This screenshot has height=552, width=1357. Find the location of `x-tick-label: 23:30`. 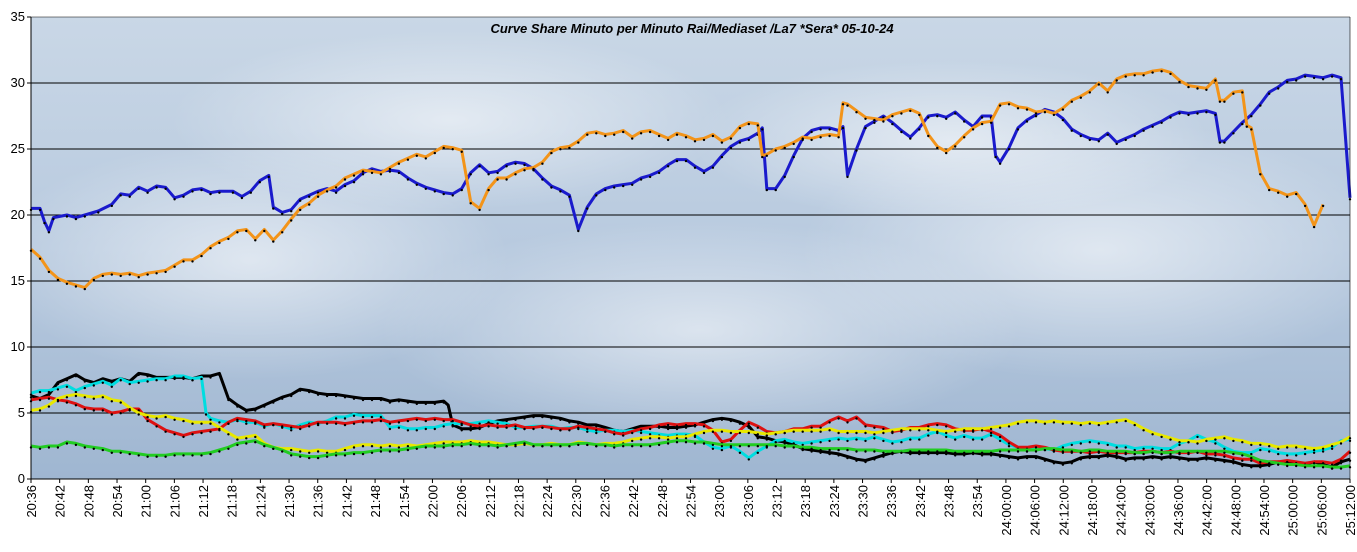

x-tick-label: 23:30 is located at coordinates (863, 501).